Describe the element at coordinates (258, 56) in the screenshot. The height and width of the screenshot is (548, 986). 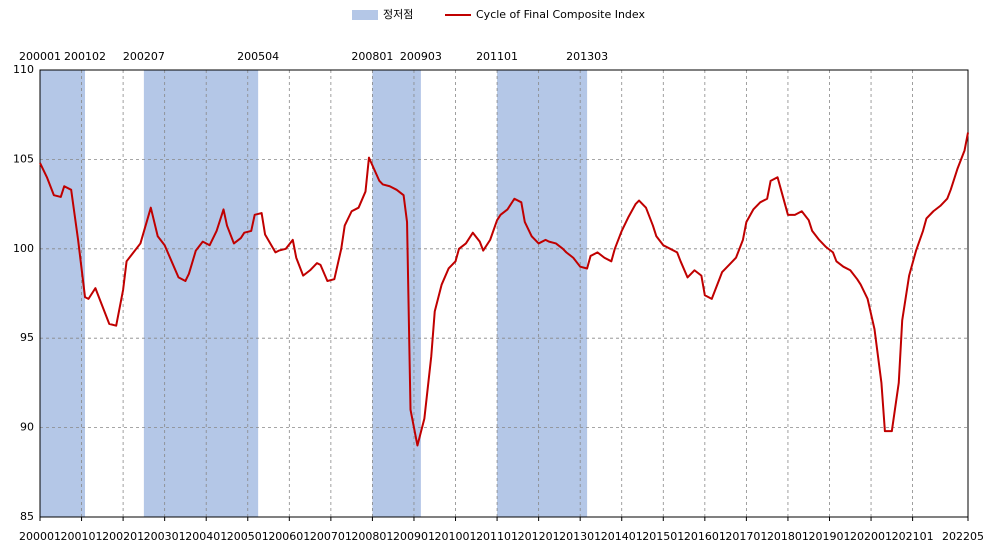
I see `band-end-label: 200504` at that location.